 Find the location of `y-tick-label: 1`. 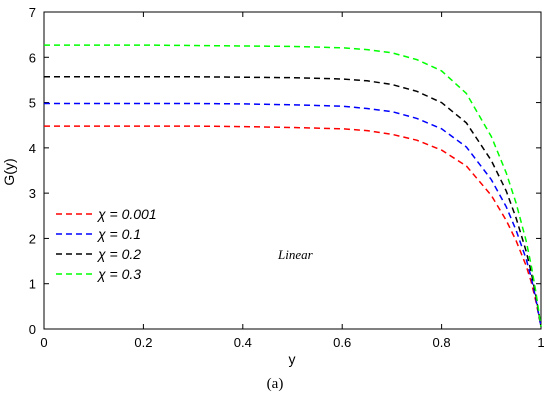

y-tick-label: 1 is located at coordinates (32, 284).